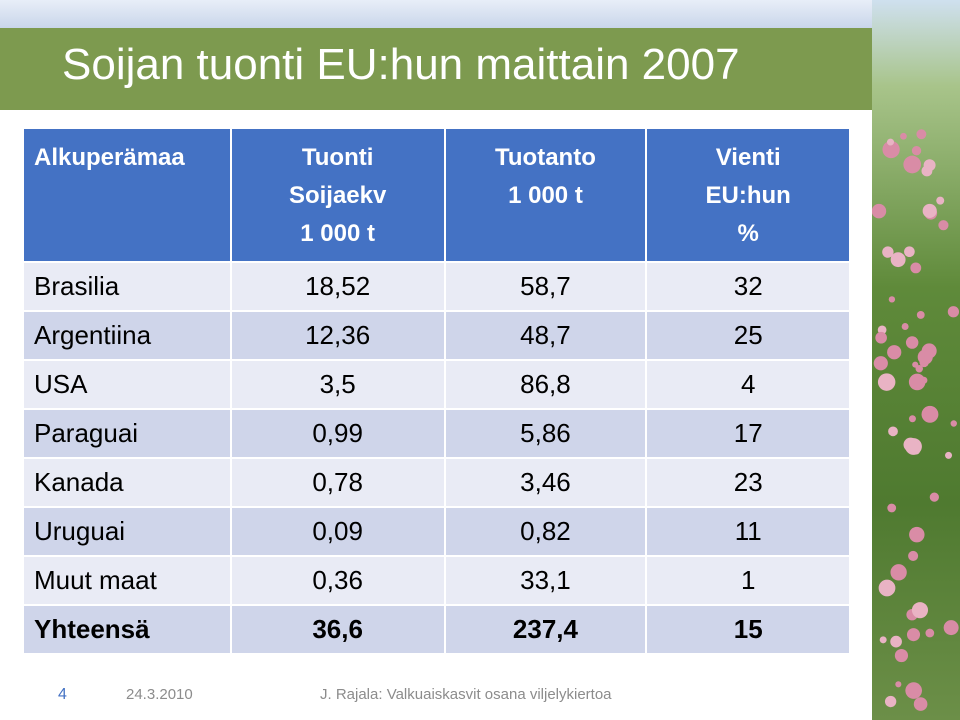  I want to click on top-band, so click(436, 14).